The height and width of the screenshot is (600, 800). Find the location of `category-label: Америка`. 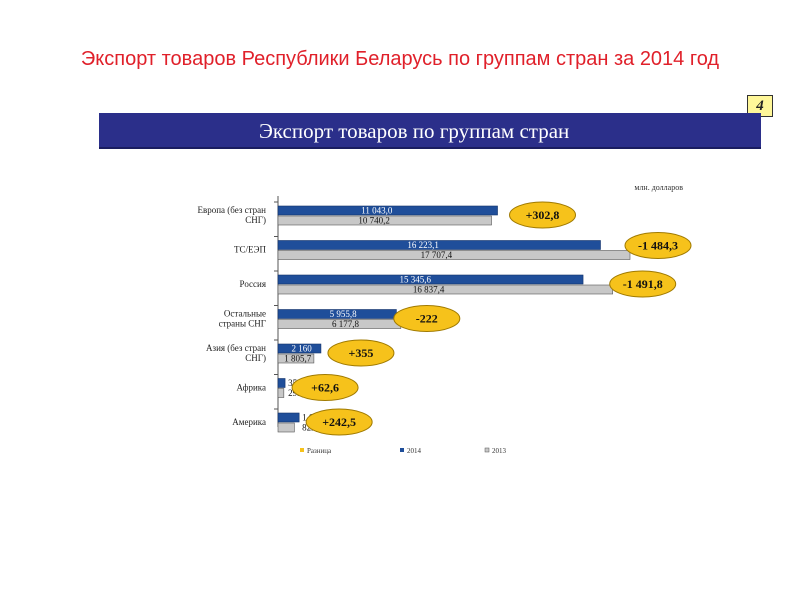

category-label: Америка is located at coordinates (249, 422).